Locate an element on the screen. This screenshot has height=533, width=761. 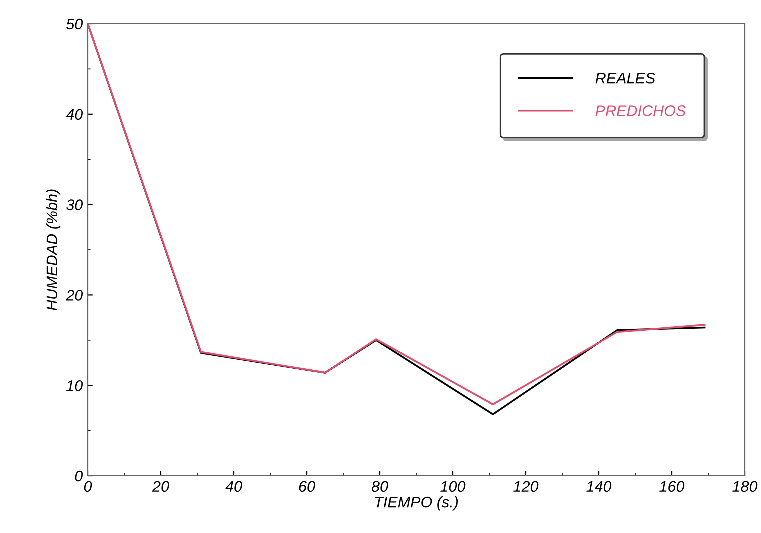
x-tick-label: 20 is located at coordinates (161, 486).